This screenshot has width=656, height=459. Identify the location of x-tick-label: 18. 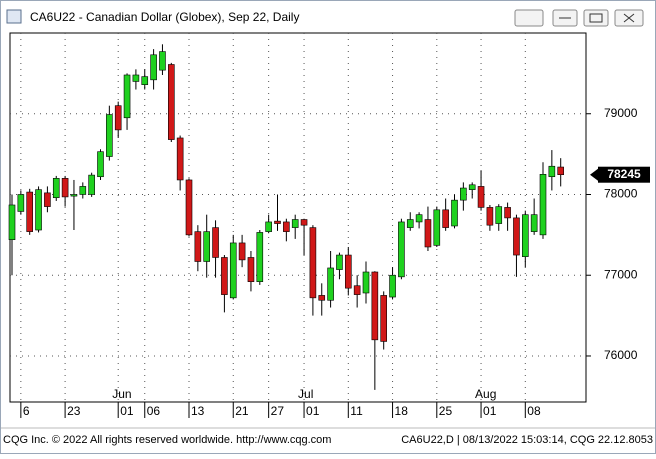
(402, 411).